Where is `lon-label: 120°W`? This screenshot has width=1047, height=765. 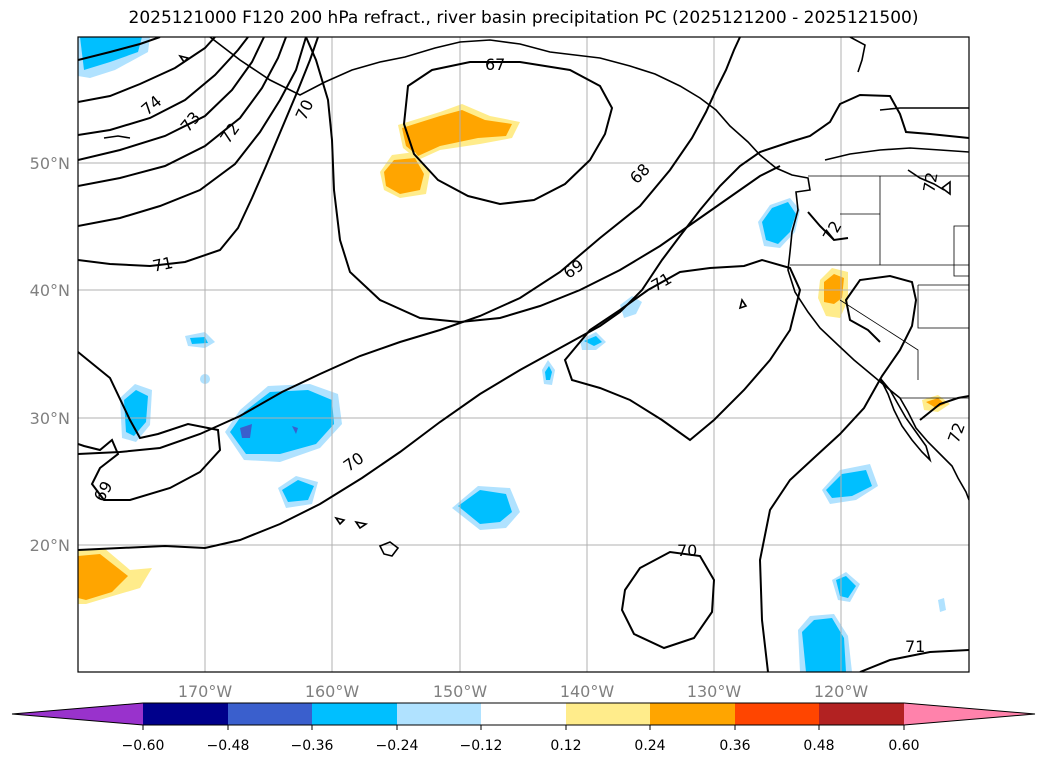 lon-label: 120°W is located at coordinates (841, 691).